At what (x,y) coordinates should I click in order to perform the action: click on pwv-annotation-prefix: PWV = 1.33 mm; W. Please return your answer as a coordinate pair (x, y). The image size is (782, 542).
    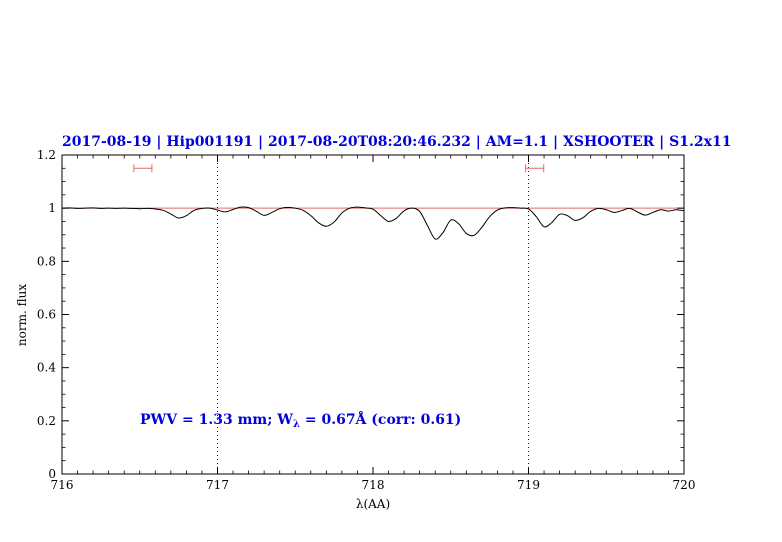
    Looking at the image, I should click on (216, 420).